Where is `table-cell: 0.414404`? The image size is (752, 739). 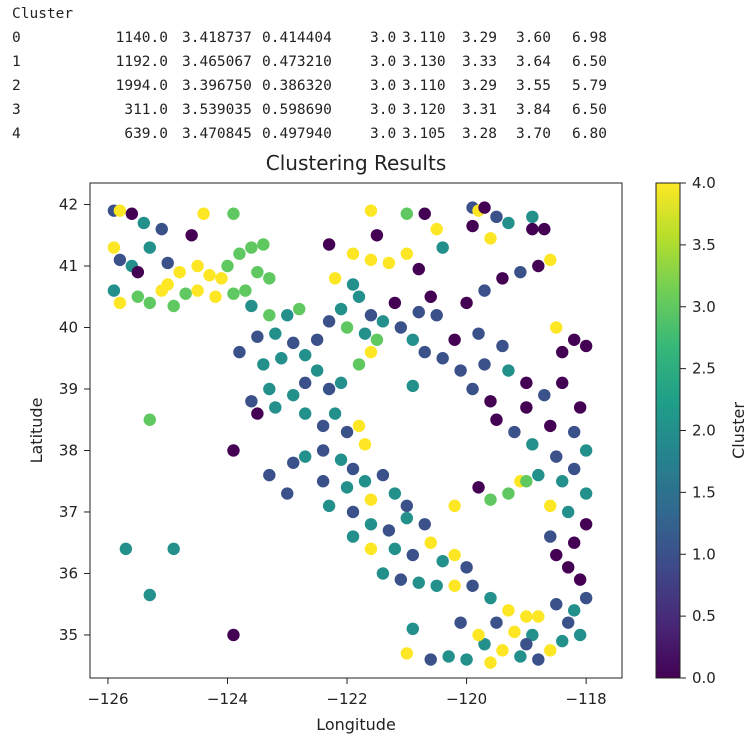 table-cell: 0.414404 is located at coordinates (297, 38).